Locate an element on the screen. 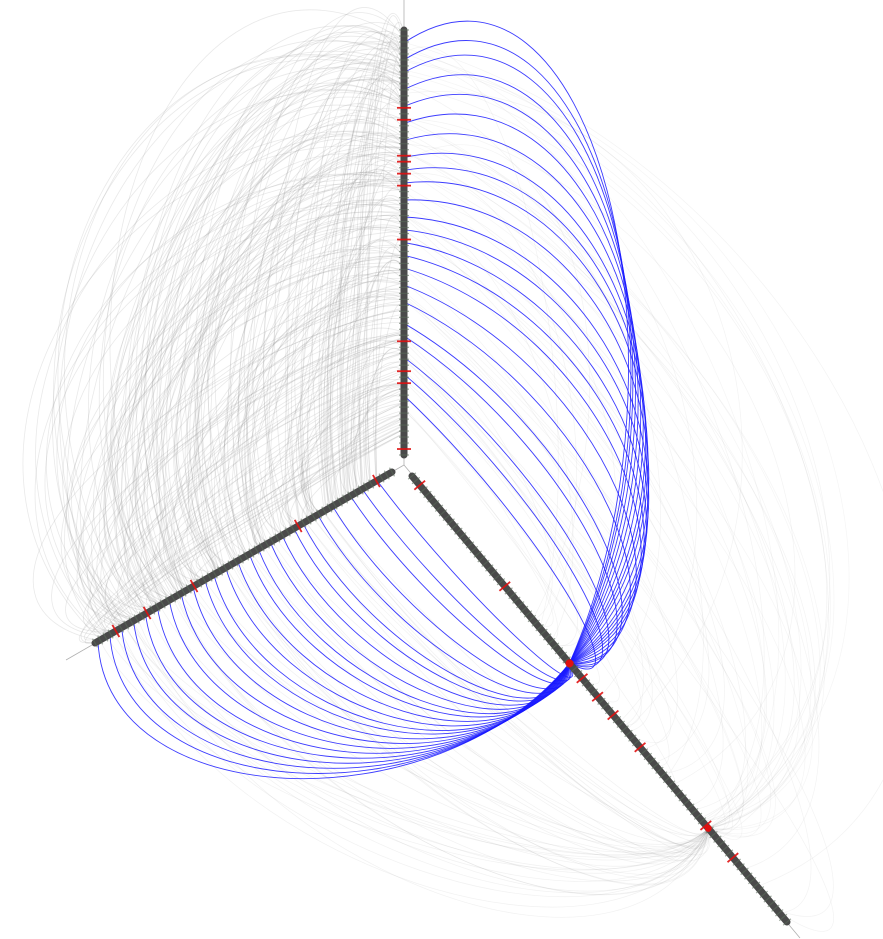 This screenshot has height=939, width=883. edge-highlight-top is located at coordinates (524, 459).